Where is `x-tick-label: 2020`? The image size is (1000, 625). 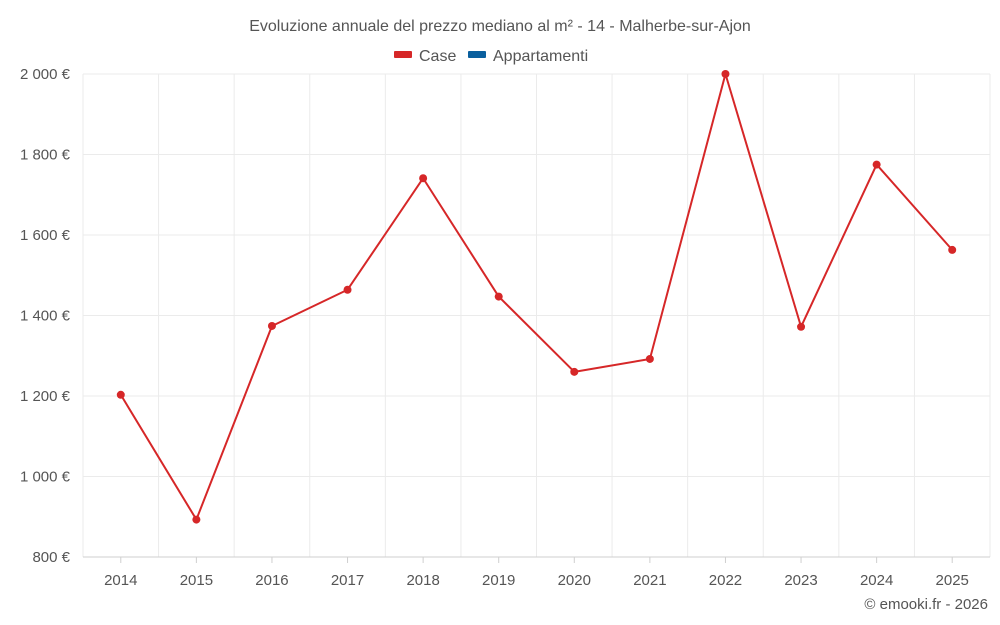
x-tick-label: 2020 is located at coordinates (574, 580).